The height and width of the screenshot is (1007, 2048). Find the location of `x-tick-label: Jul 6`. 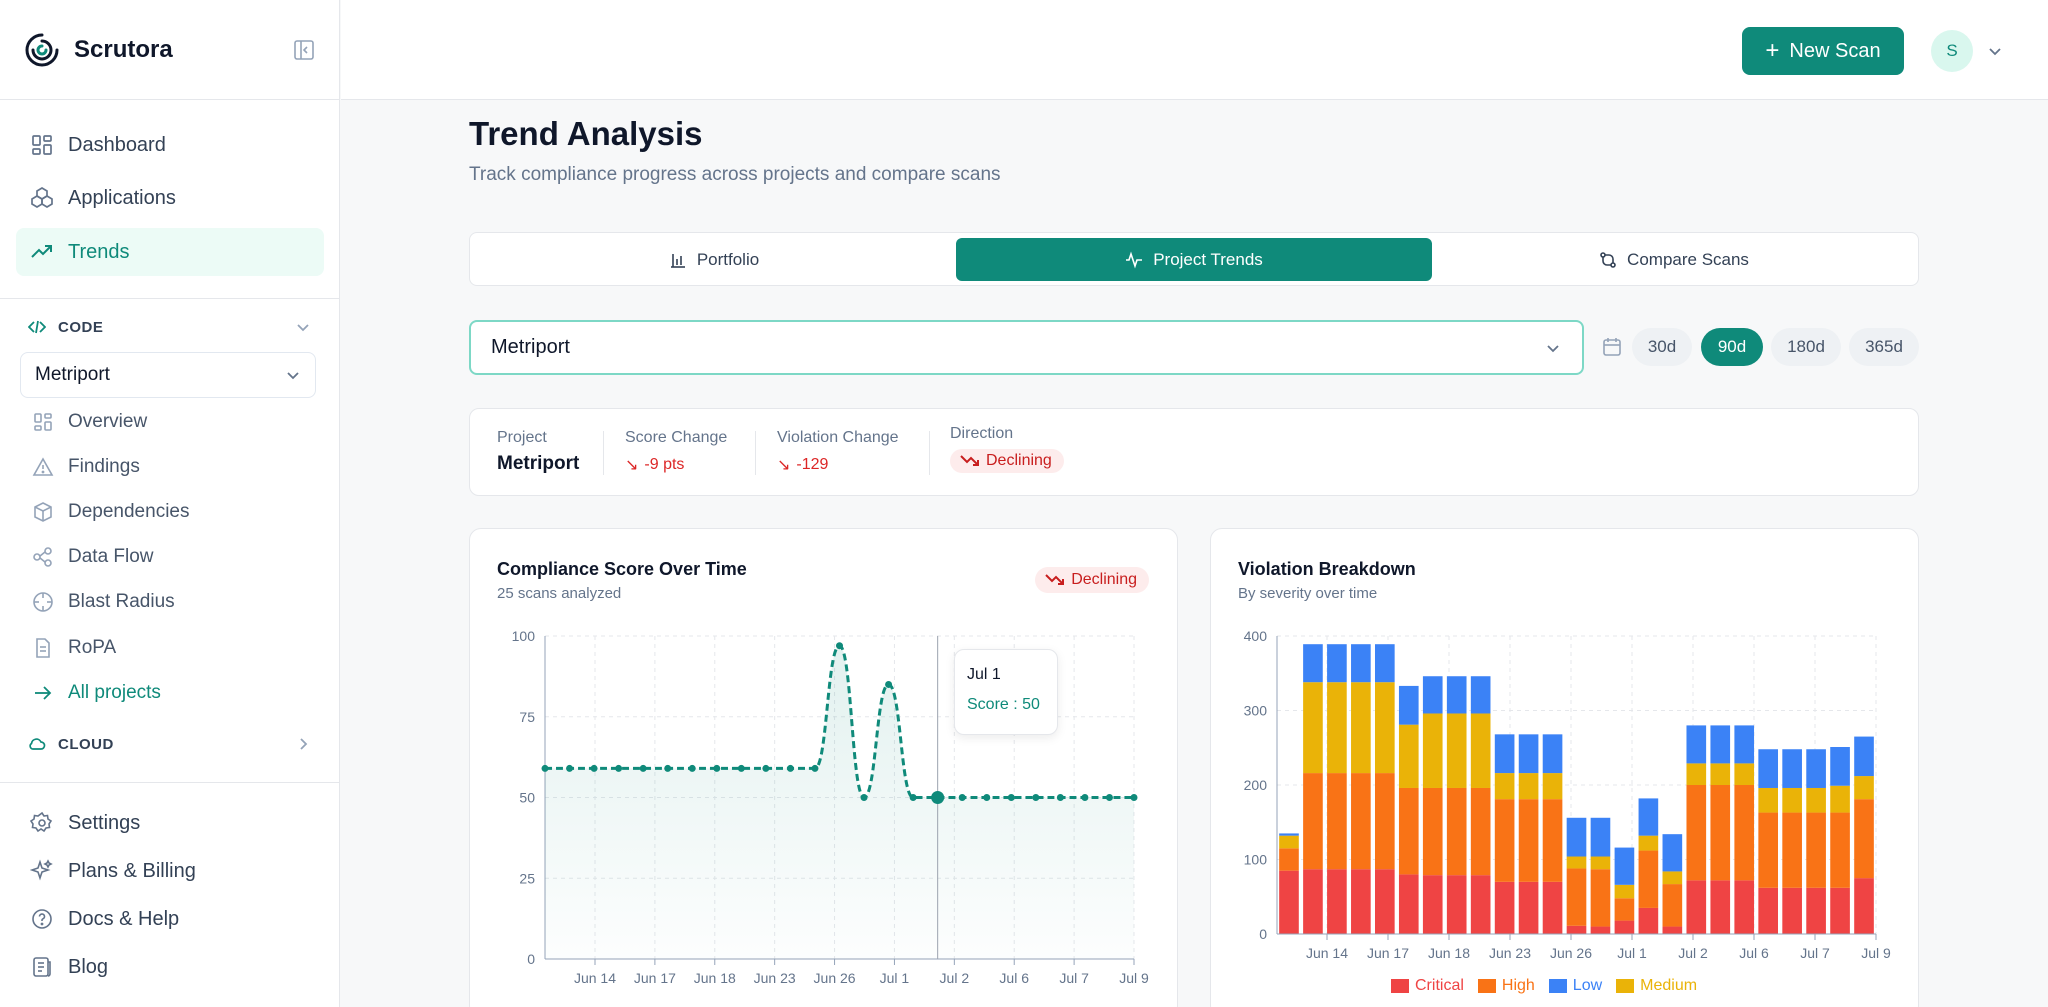

x-tick-label: Jul 6 is located at coordinates (1014, 978).